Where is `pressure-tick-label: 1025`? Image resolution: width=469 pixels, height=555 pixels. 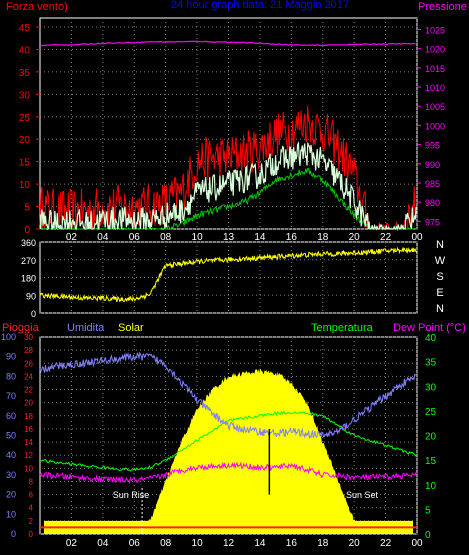 pressure-tick-label: 1025 is located at coordinates (435, 31).